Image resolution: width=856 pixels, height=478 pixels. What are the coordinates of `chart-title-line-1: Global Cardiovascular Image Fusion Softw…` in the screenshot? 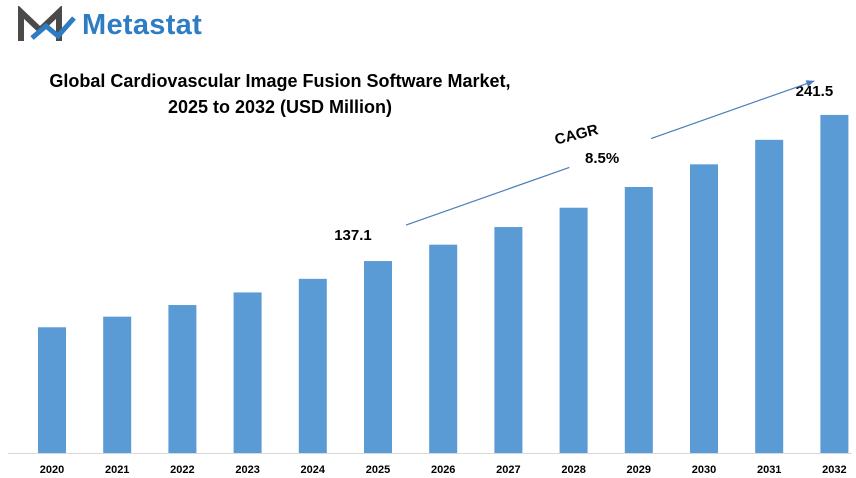 It's located at (280, 81).